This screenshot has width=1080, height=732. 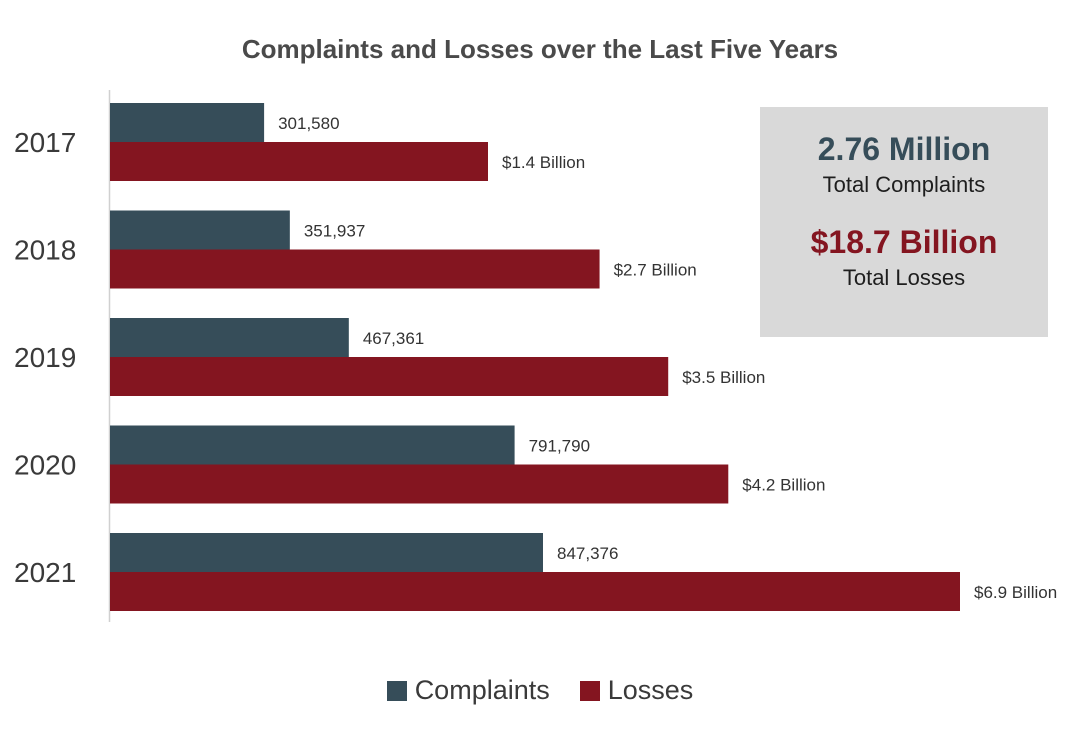 What do you see at coordinates (904, 242) in the screenshot?
I see `total-losses-value: $18.7 Billion` at bounding box center [904, 242].